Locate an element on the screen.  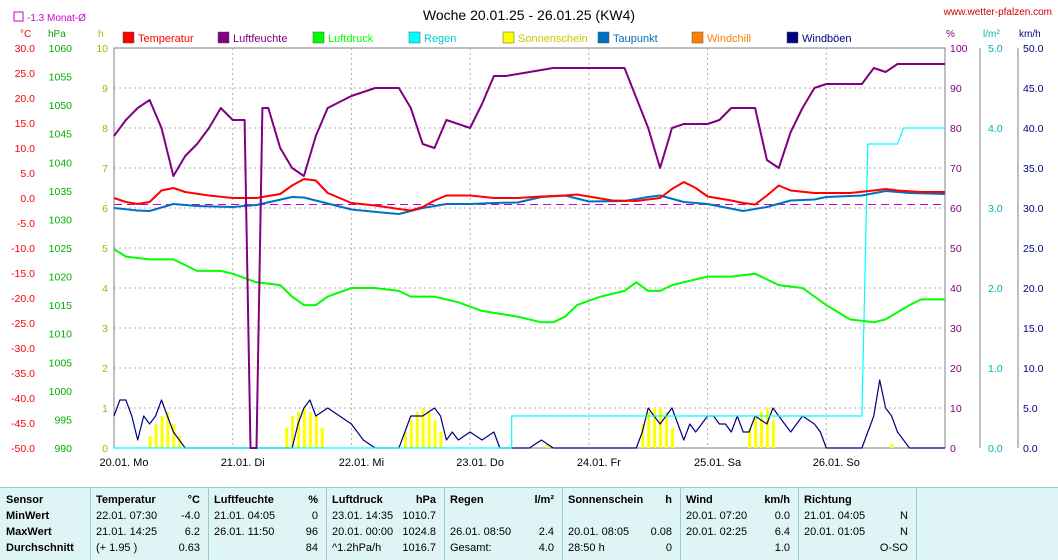
sun-tick-label: 6 is located at coordinates (105, 209).